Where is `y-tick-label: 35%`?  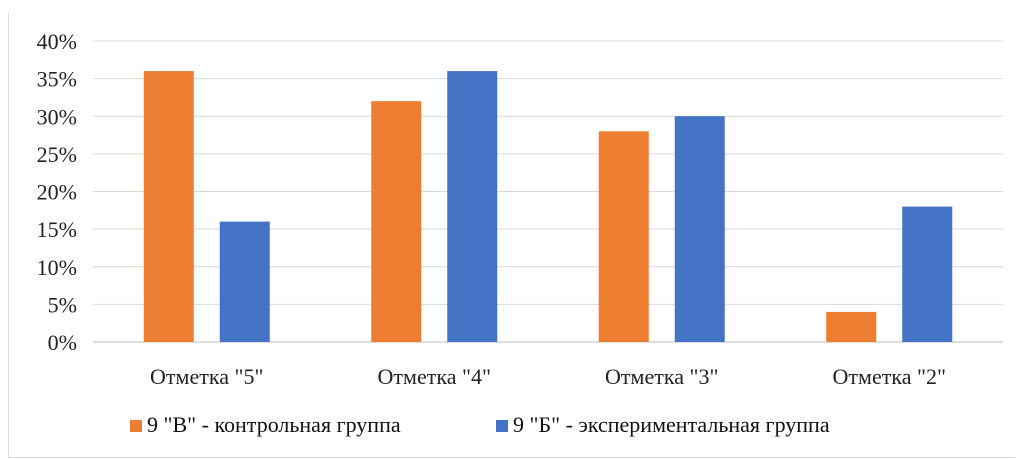
y-tick-label: 35% is located at coordinates (57, 79).